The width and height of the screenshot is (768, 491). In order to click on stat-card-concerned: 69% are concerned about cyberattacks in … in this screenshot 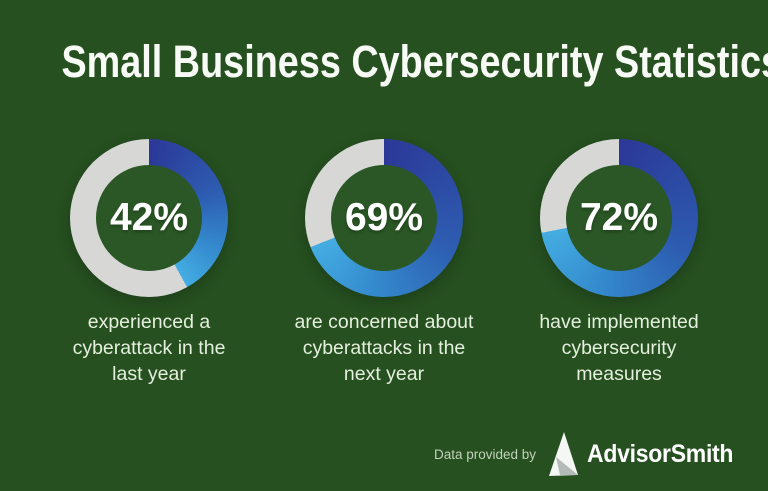, I will do `click(384, 263)`.